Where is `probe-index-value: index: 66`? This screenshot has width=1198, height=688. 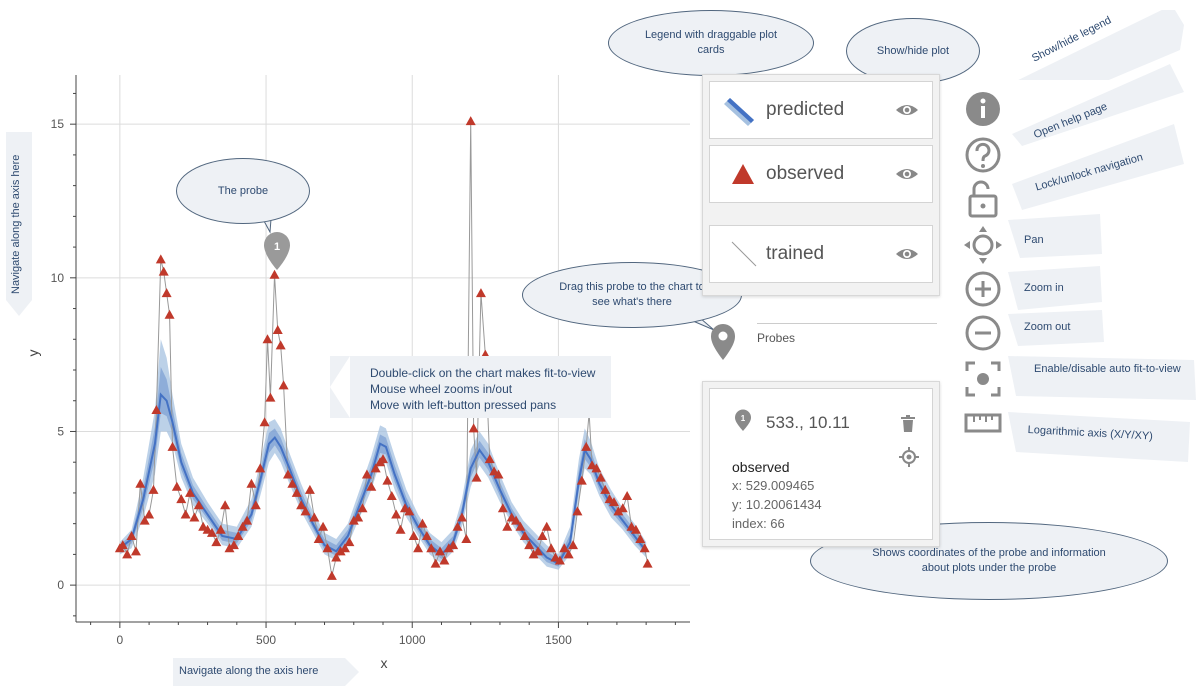
probe-index-value: index: 66 is located at coordinates (758, 523).